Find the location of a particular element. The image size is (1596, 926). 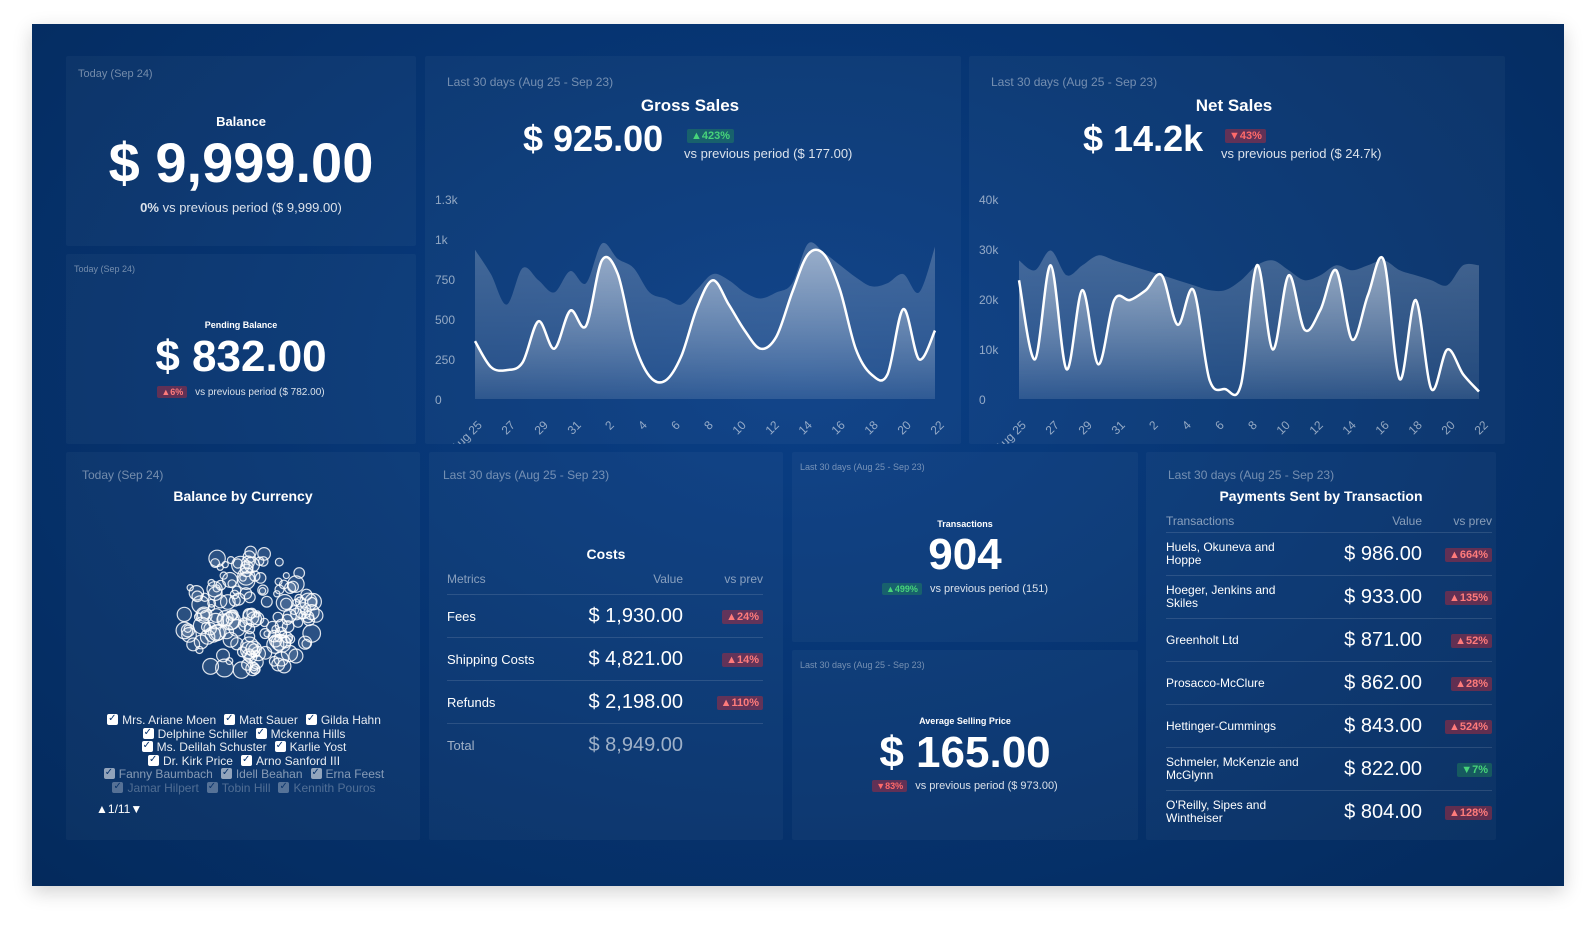

costs-col-vsprev: vs prev is located at coordinates (743, 579).